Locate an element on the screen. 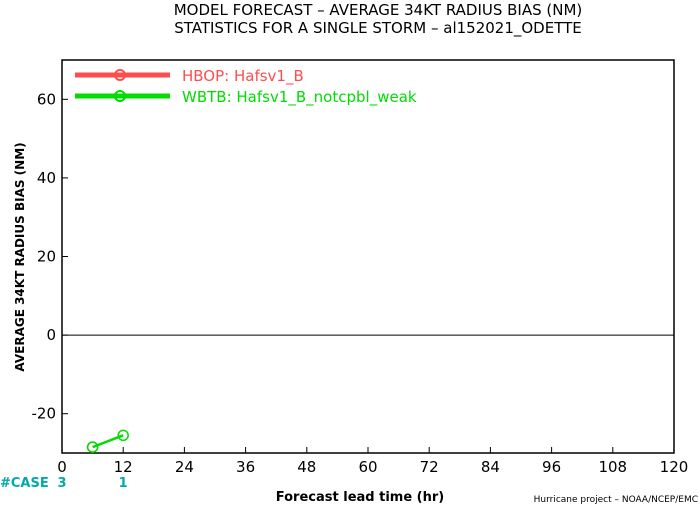 This screenshot has width=700, height=514. case-counts: #CASE 3 1 is located at coordinates (64, 483).